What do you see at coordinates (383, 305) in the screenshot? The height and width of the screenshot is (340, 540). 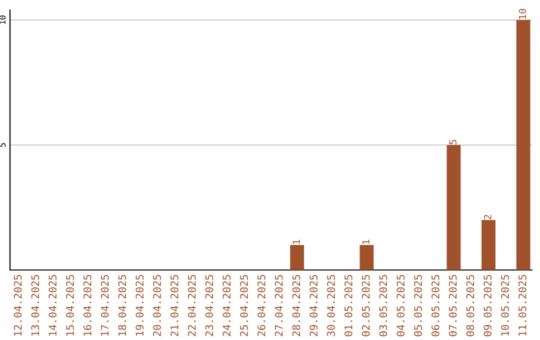 I see `x-tick-label: 03.05.2025` at bounding box center [383, 305].